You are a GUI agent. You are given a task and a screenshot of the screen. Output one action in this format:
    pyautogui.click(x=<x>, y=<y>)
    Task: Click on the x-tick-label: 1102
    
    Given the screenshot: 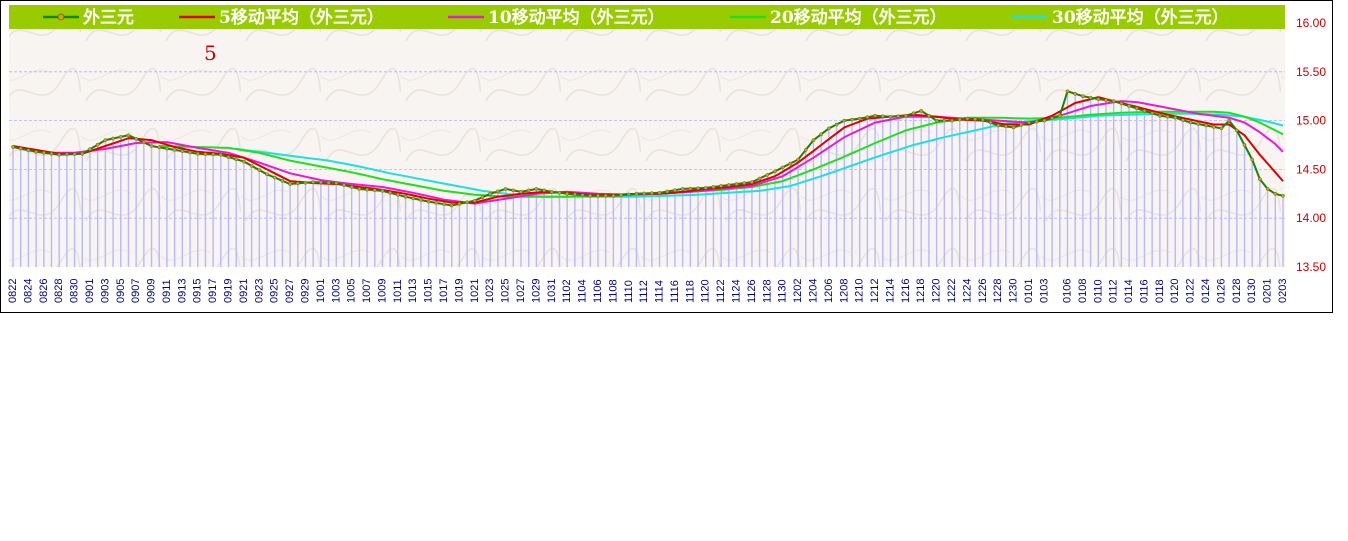 What is the action you would take?
    pyautogui.click(x=567, y=291)
    